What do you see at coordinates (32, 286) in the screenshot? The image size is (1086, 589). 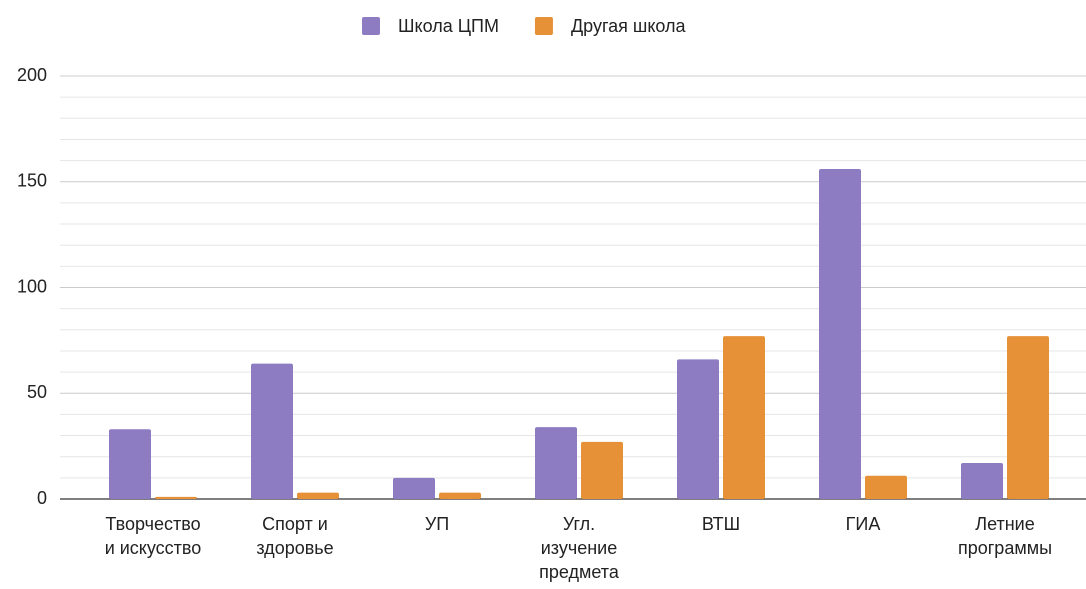 I see `y-tick-label: 100` at bounding box center [32, 286].